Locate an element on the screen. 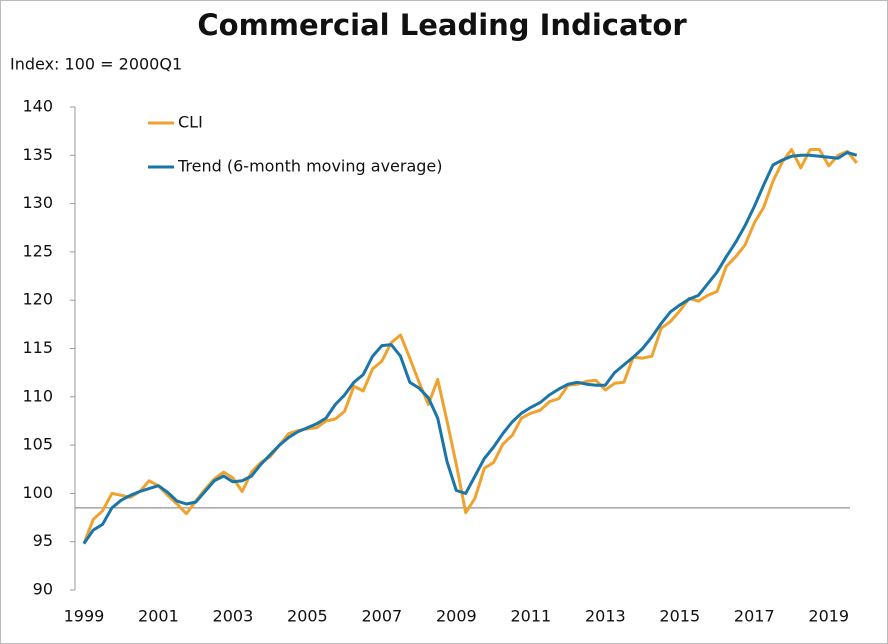 This screenshot has height=644, width=888. x-tick-label: 2015 is located at coordinates (679, 616).